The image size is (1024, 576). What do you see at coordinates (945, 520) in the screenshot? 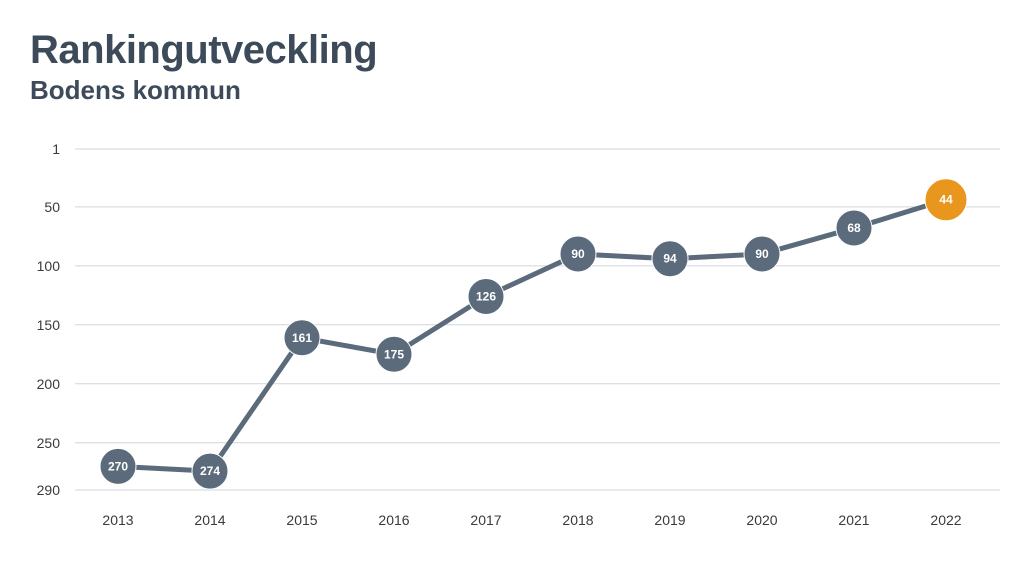
I see `x-tick-label: 2022` at bounding box center [945, 520].